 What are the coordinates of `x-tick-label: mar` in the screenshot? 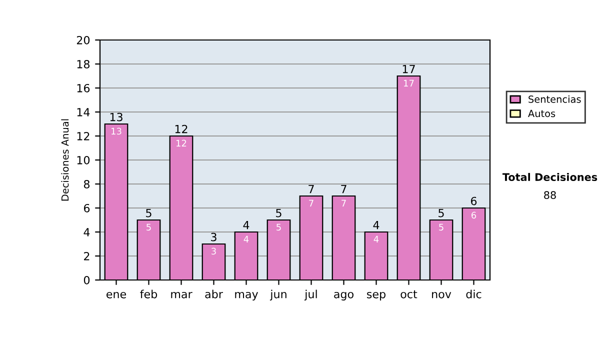 It's located at (181, 295).